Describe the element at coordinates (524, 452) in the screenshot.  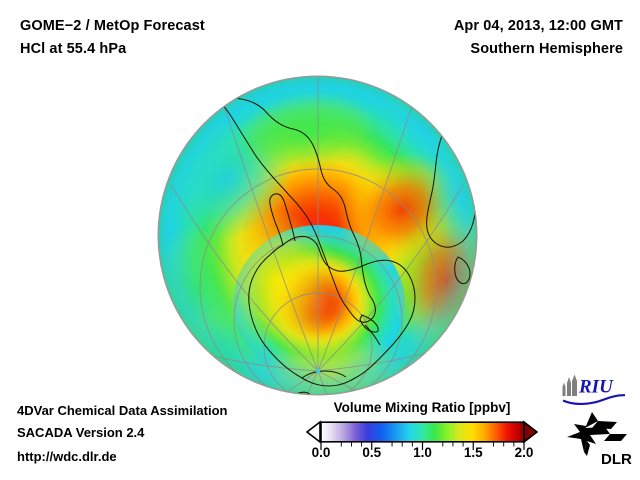
I see `colorbar-tick-4: 2.0` at that location.